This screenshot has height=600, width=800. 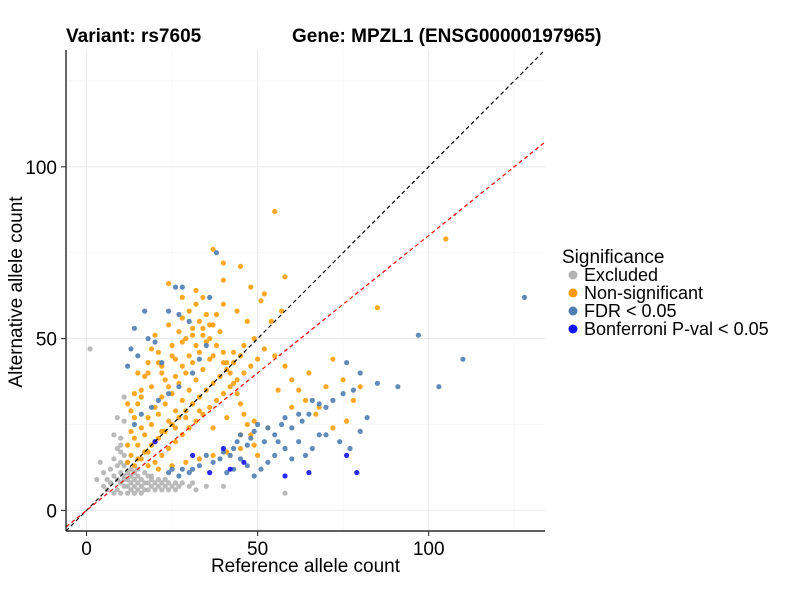 What do you see at coordinates (613, 257) in the screenshot?
I see `legend-title: Significance` at bounding box center [613, 257].